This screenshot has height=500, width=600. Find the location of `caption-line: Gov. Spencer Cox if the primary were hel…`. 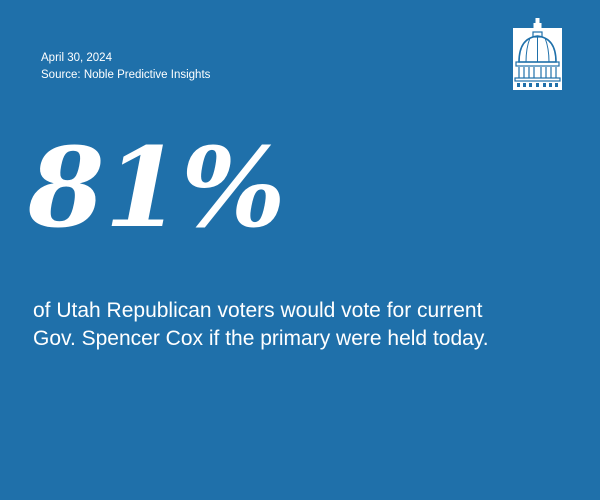

caption-line: Gov. Spencer Cox if the primary were hel… is located at coordinates (261, 338).